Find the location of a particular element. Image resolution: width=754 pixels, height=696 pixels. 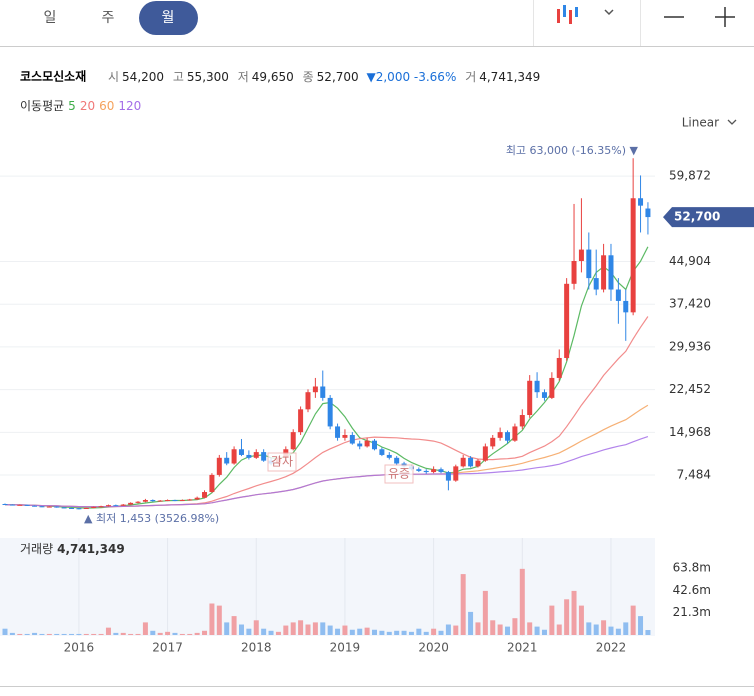

tab-day: 일 is located at coordinates (50, 18).